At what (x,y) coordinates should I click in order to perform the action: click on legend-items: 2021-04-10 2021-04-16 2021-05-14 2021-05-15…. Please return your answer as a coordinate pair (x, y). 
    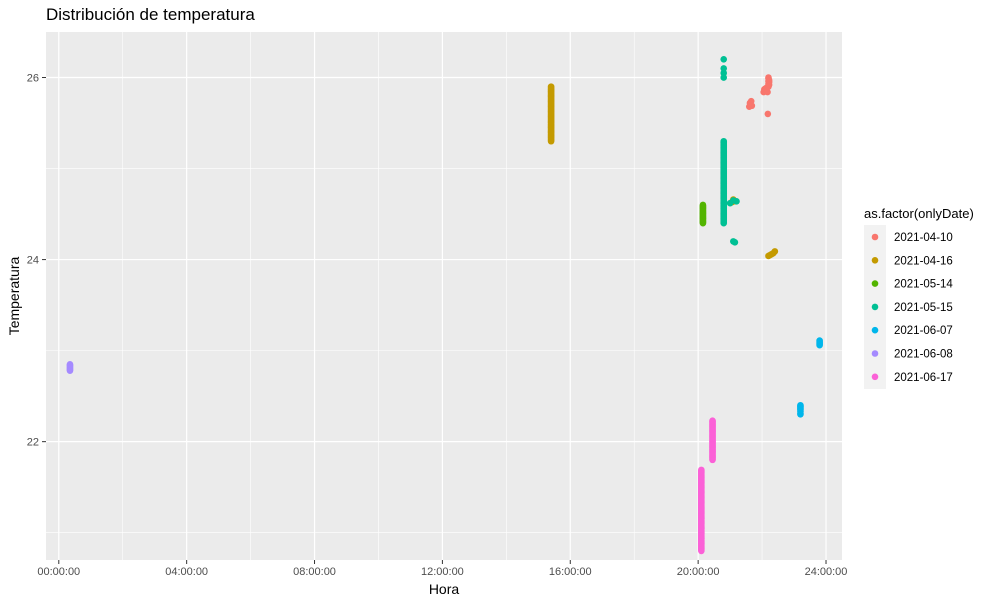
    Looking at the image, I should click on (912, 308).